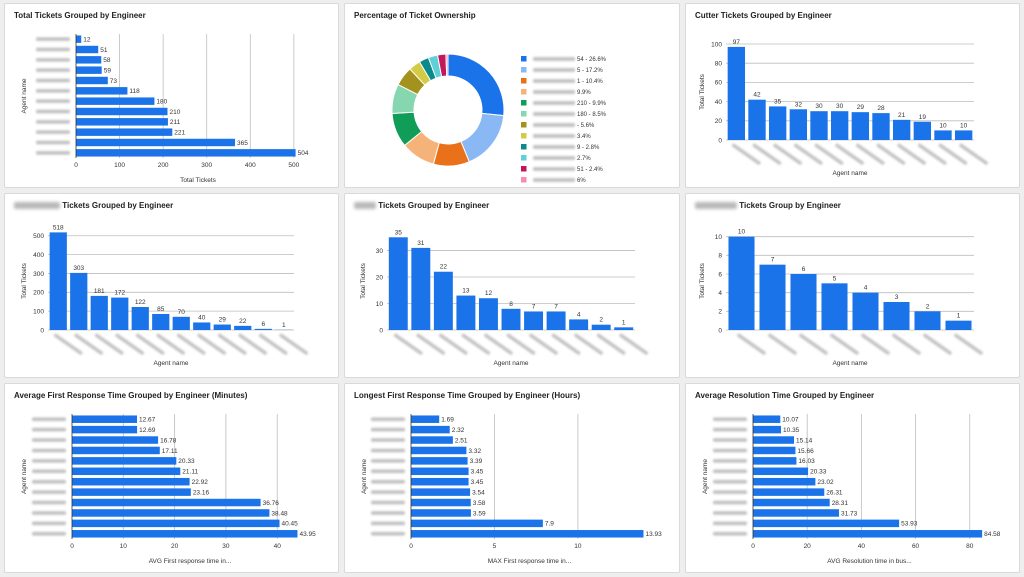  What do you see at coordinates (163, 165) in the screenshot?
I see `tick-label: 200` at bounding box center [163, 165].